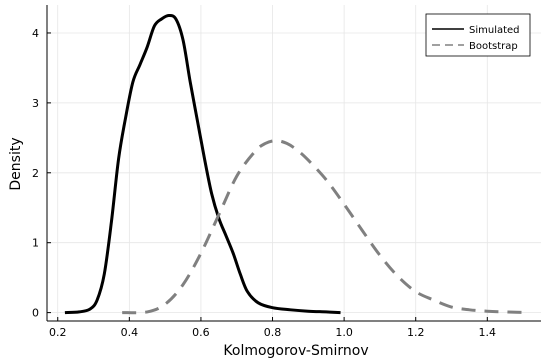 The width and height of the screenshot is (543, 362). I want to click on x-tick-label: 0.4, so click(130, 332).